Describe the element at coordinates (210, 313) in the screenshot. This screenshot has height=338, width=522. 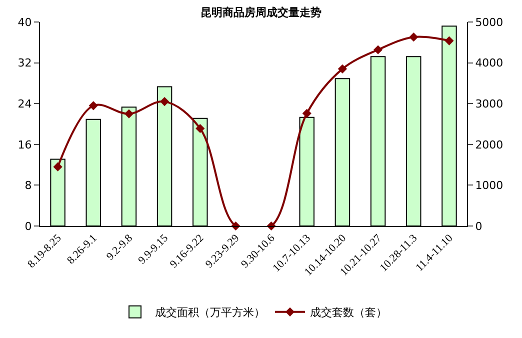
I see `legend-label: 成交面积（万平方米）` at that location.